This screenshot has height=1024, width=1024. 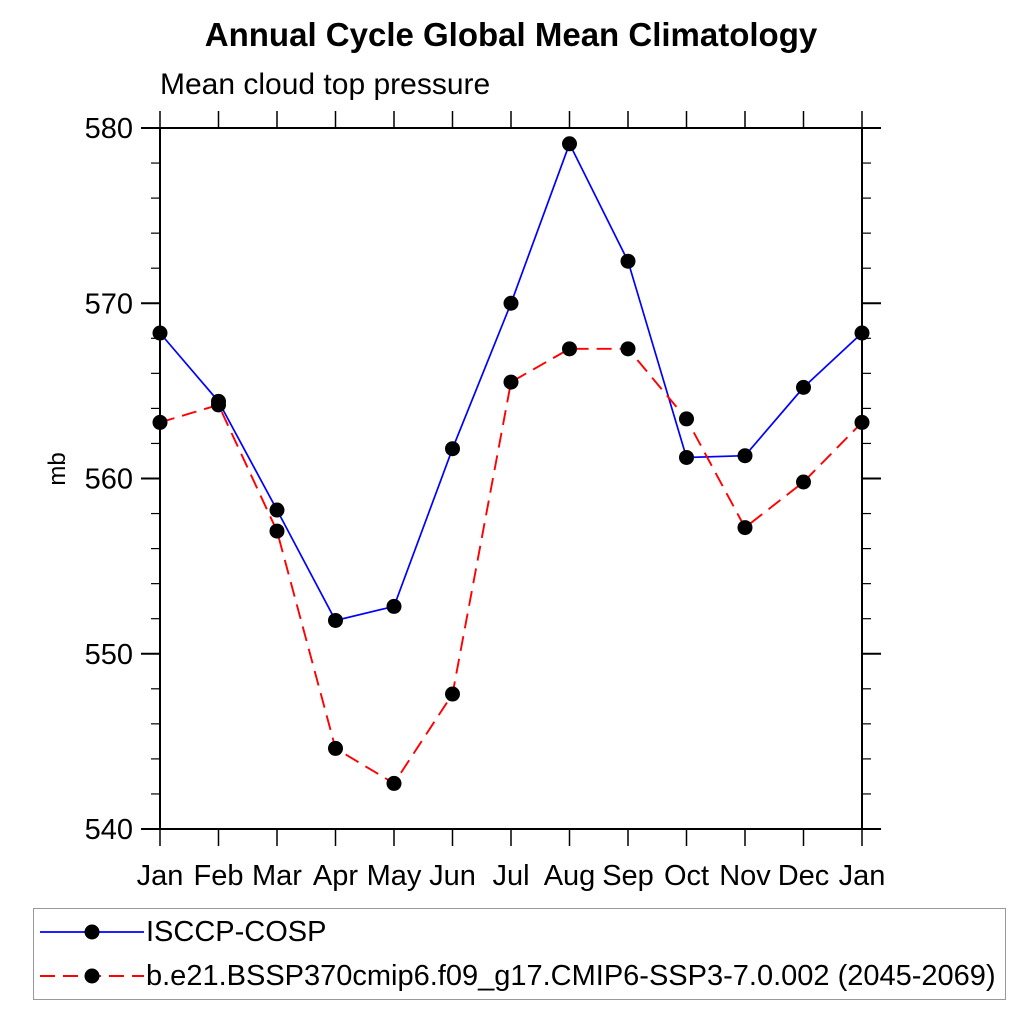 I want to click on x-tick-label: Sep, so click(x=628, y=876).